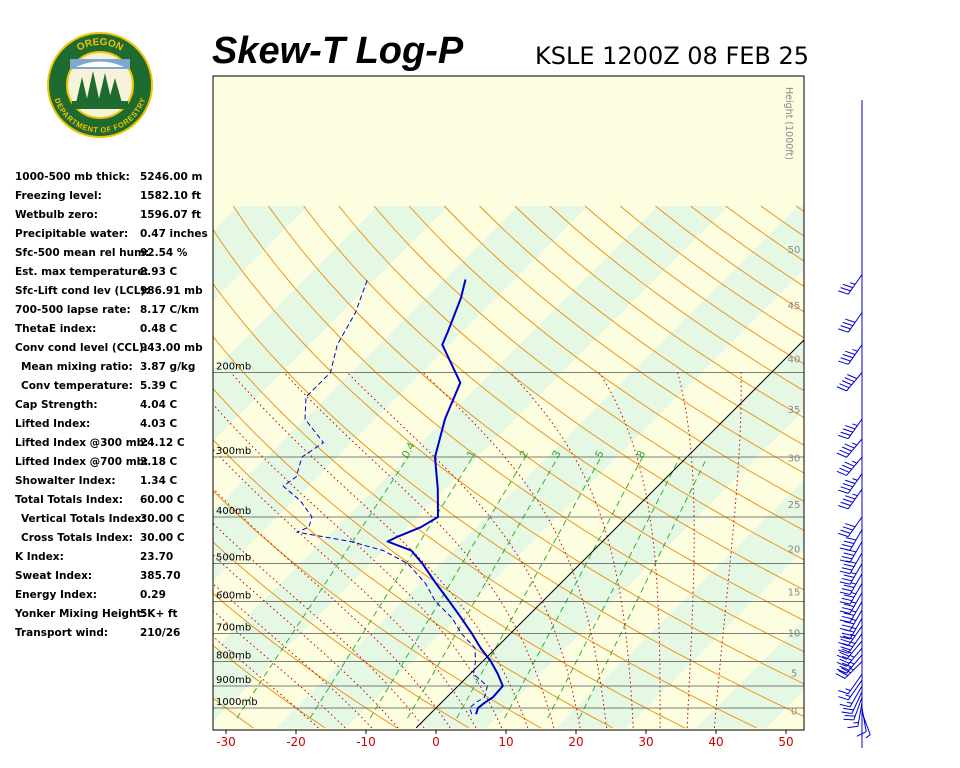 The width and height of the screenshot is (960, 768). What do you see at coordinates (556, 454) in the screenshot?
I see `mixing-ratio-label: 3` at bounding box center [556, 454].